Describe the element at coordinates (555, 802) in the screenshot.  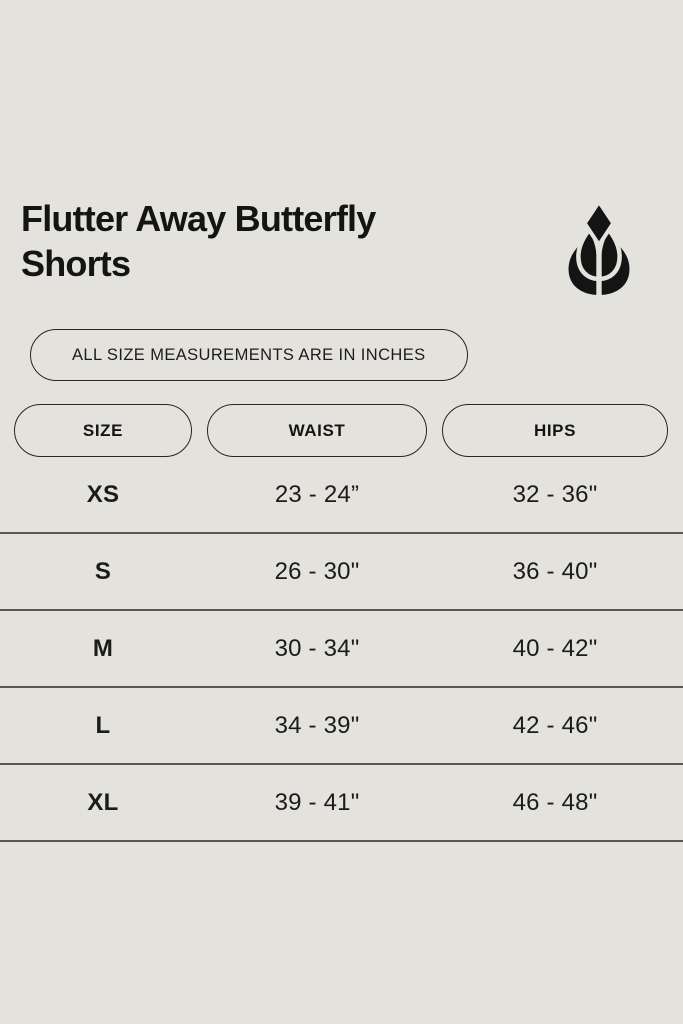
I see `hips-value: 46 - 48"` at that location.